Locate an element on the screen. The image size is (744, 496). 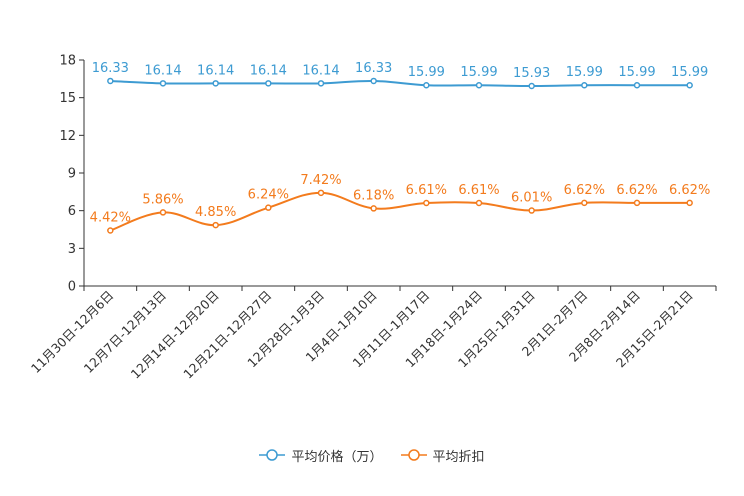
legend-price-label: 平均价格（万） is located at coordinates (337, 457).